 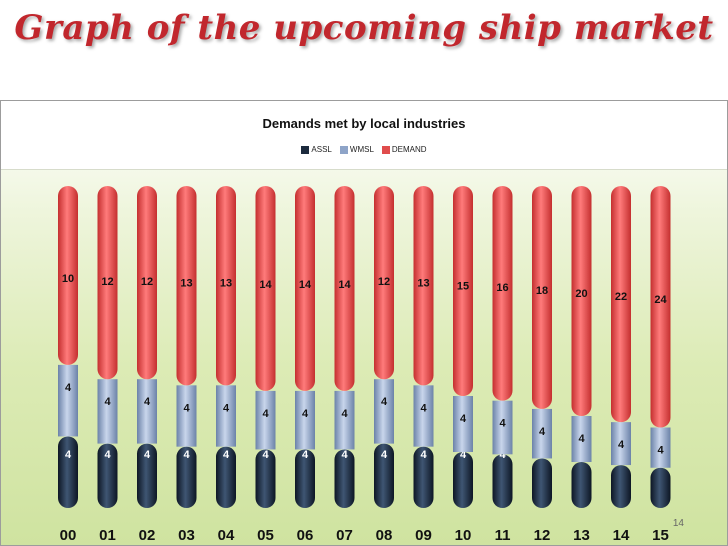 What do you see at coordinates (68, 535) in the screenshot?
I see `x-tick-label-00: 00` at bounding box center [68, 535].